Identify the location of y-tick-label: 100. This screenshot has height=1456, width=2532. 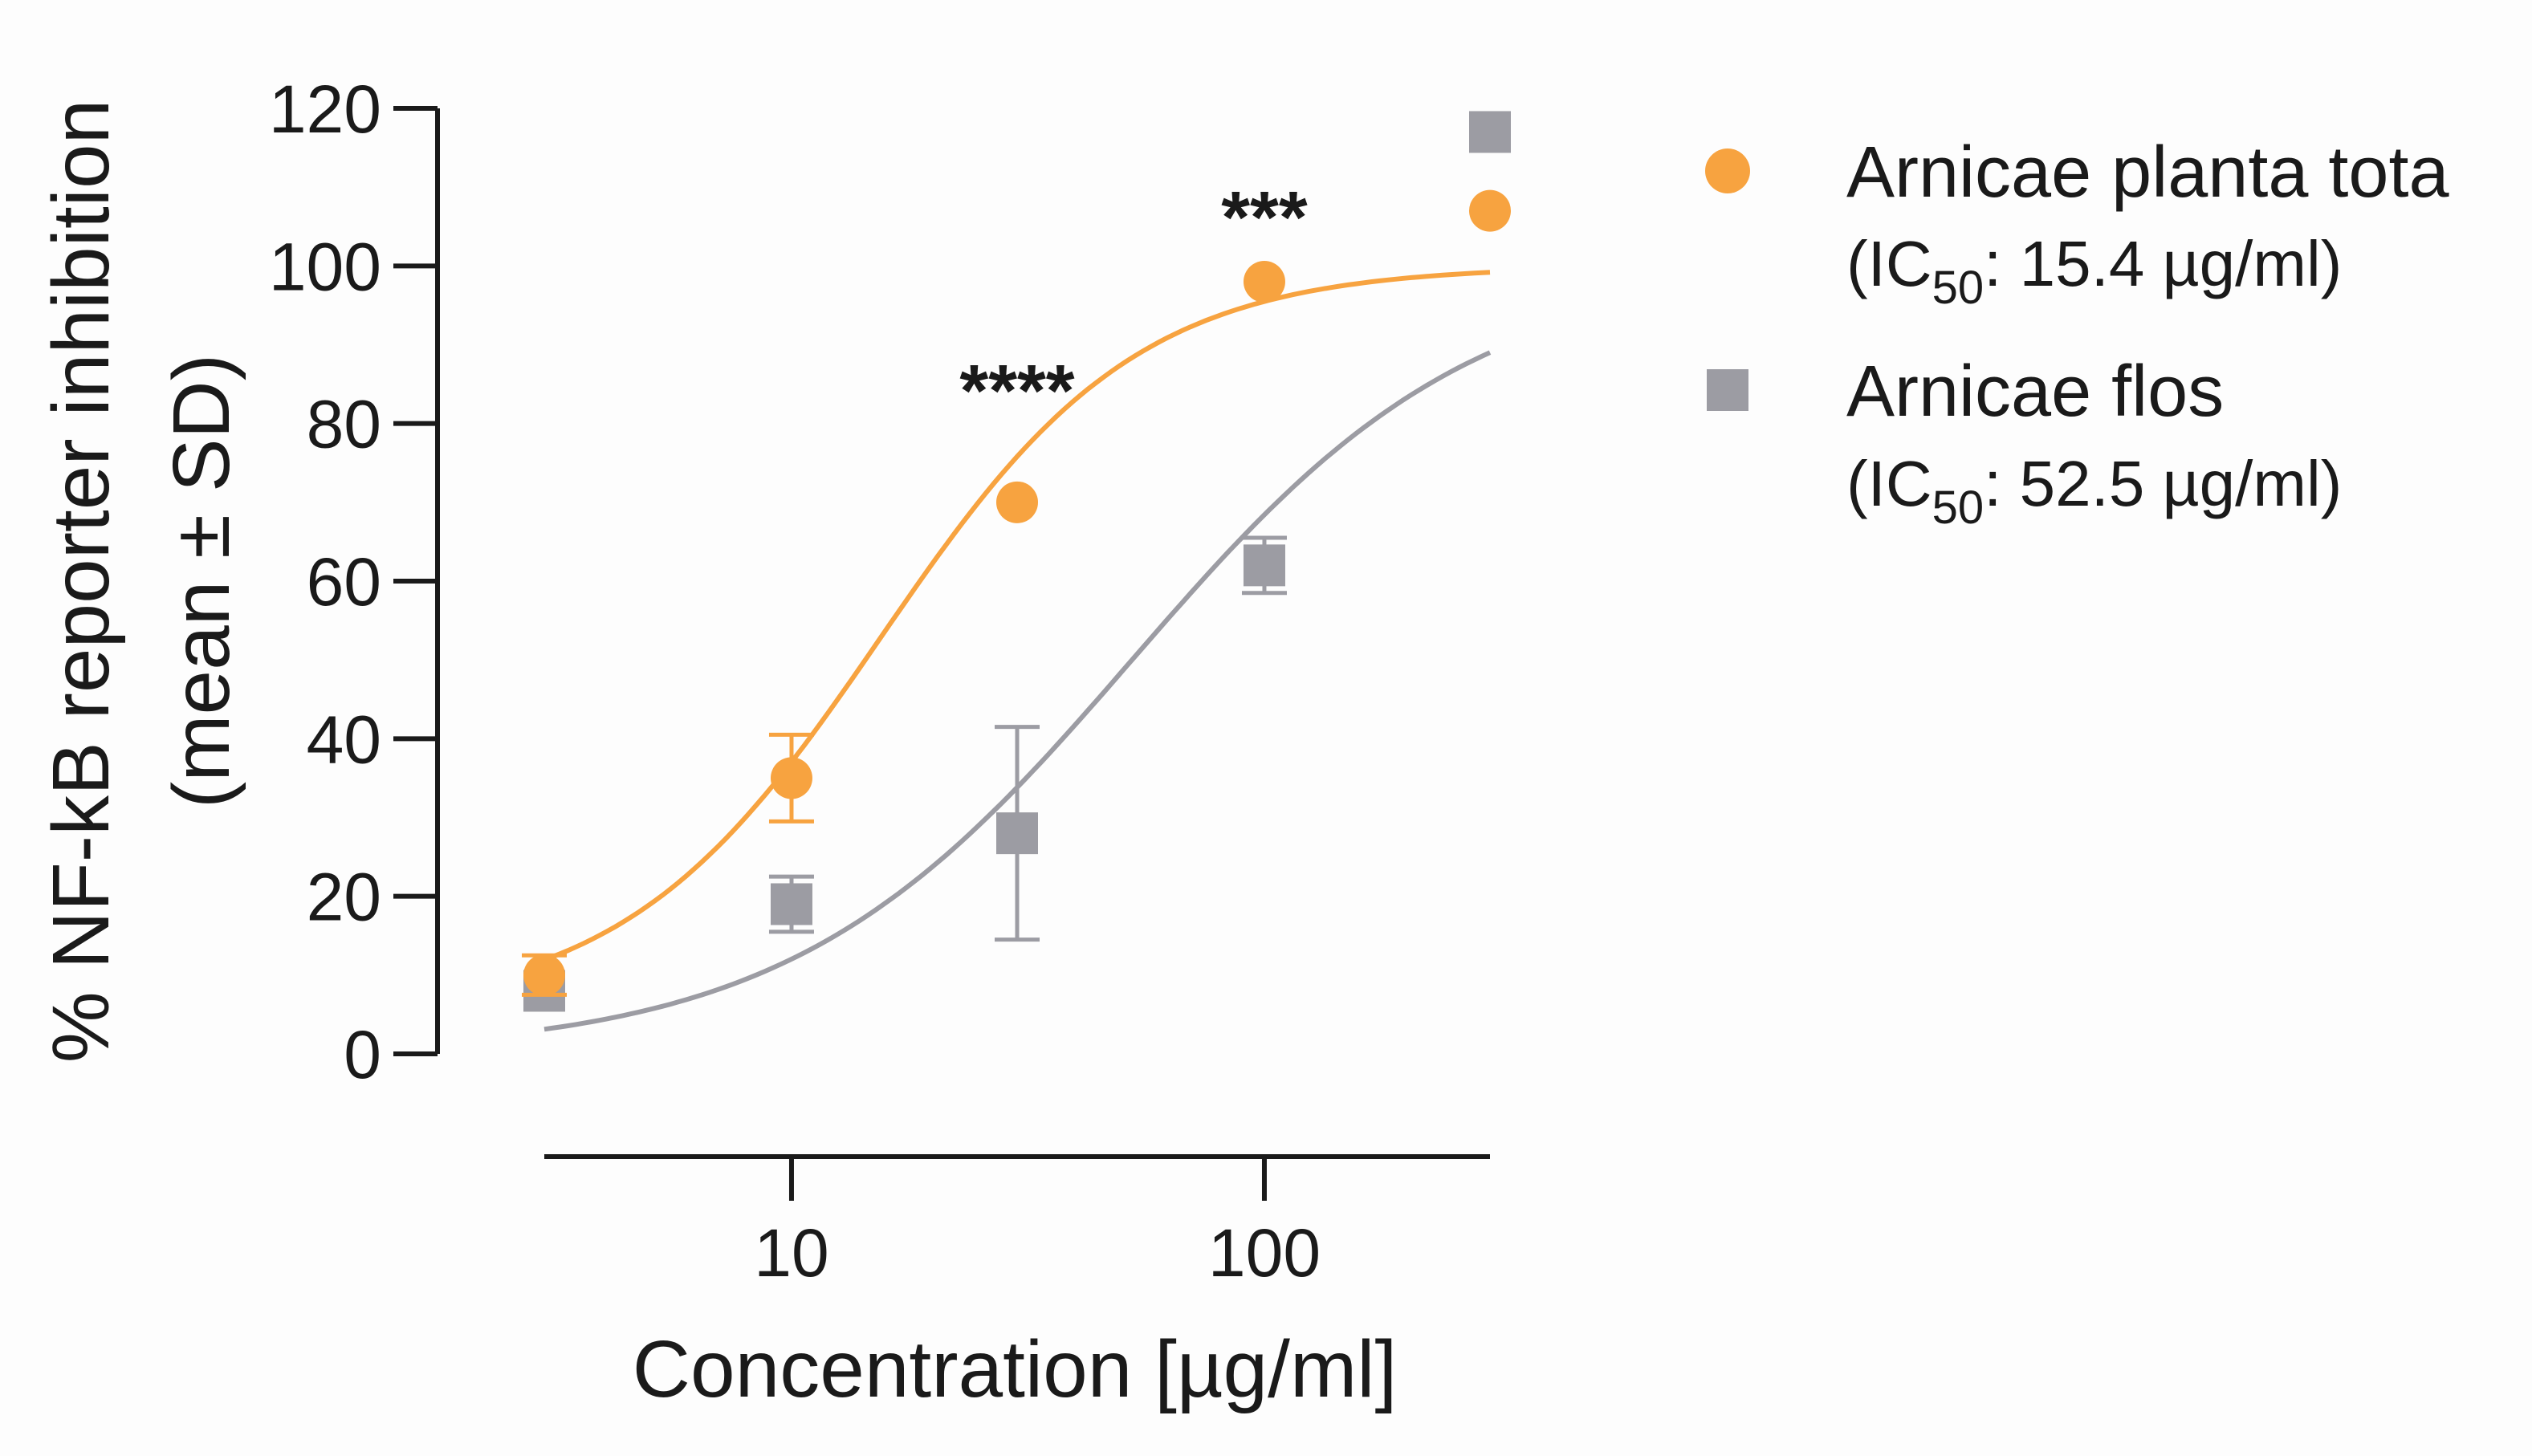
(325, 266).